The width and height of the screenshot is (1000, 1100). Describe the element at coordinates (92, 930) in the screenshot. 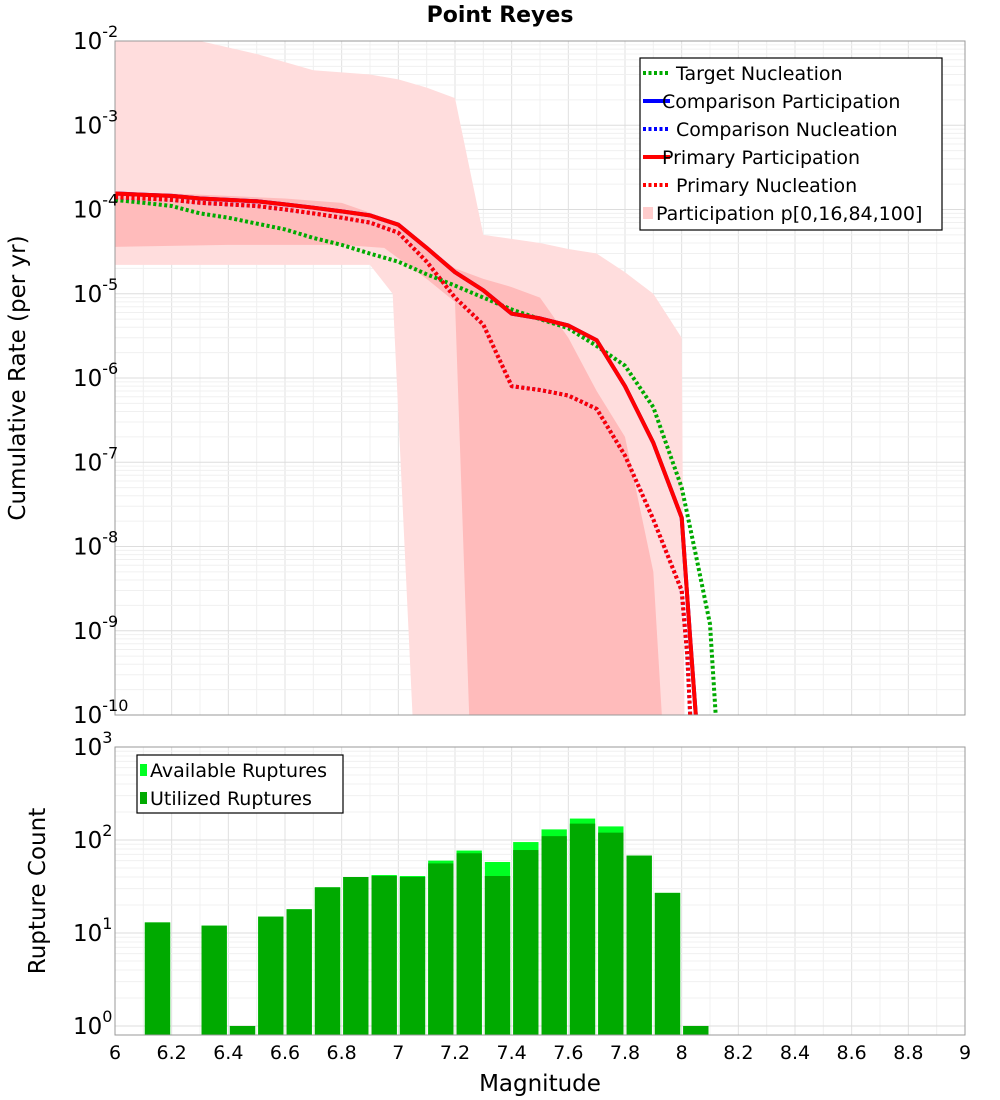

I see `bottom-y-tick-label: 10¹` at that location.